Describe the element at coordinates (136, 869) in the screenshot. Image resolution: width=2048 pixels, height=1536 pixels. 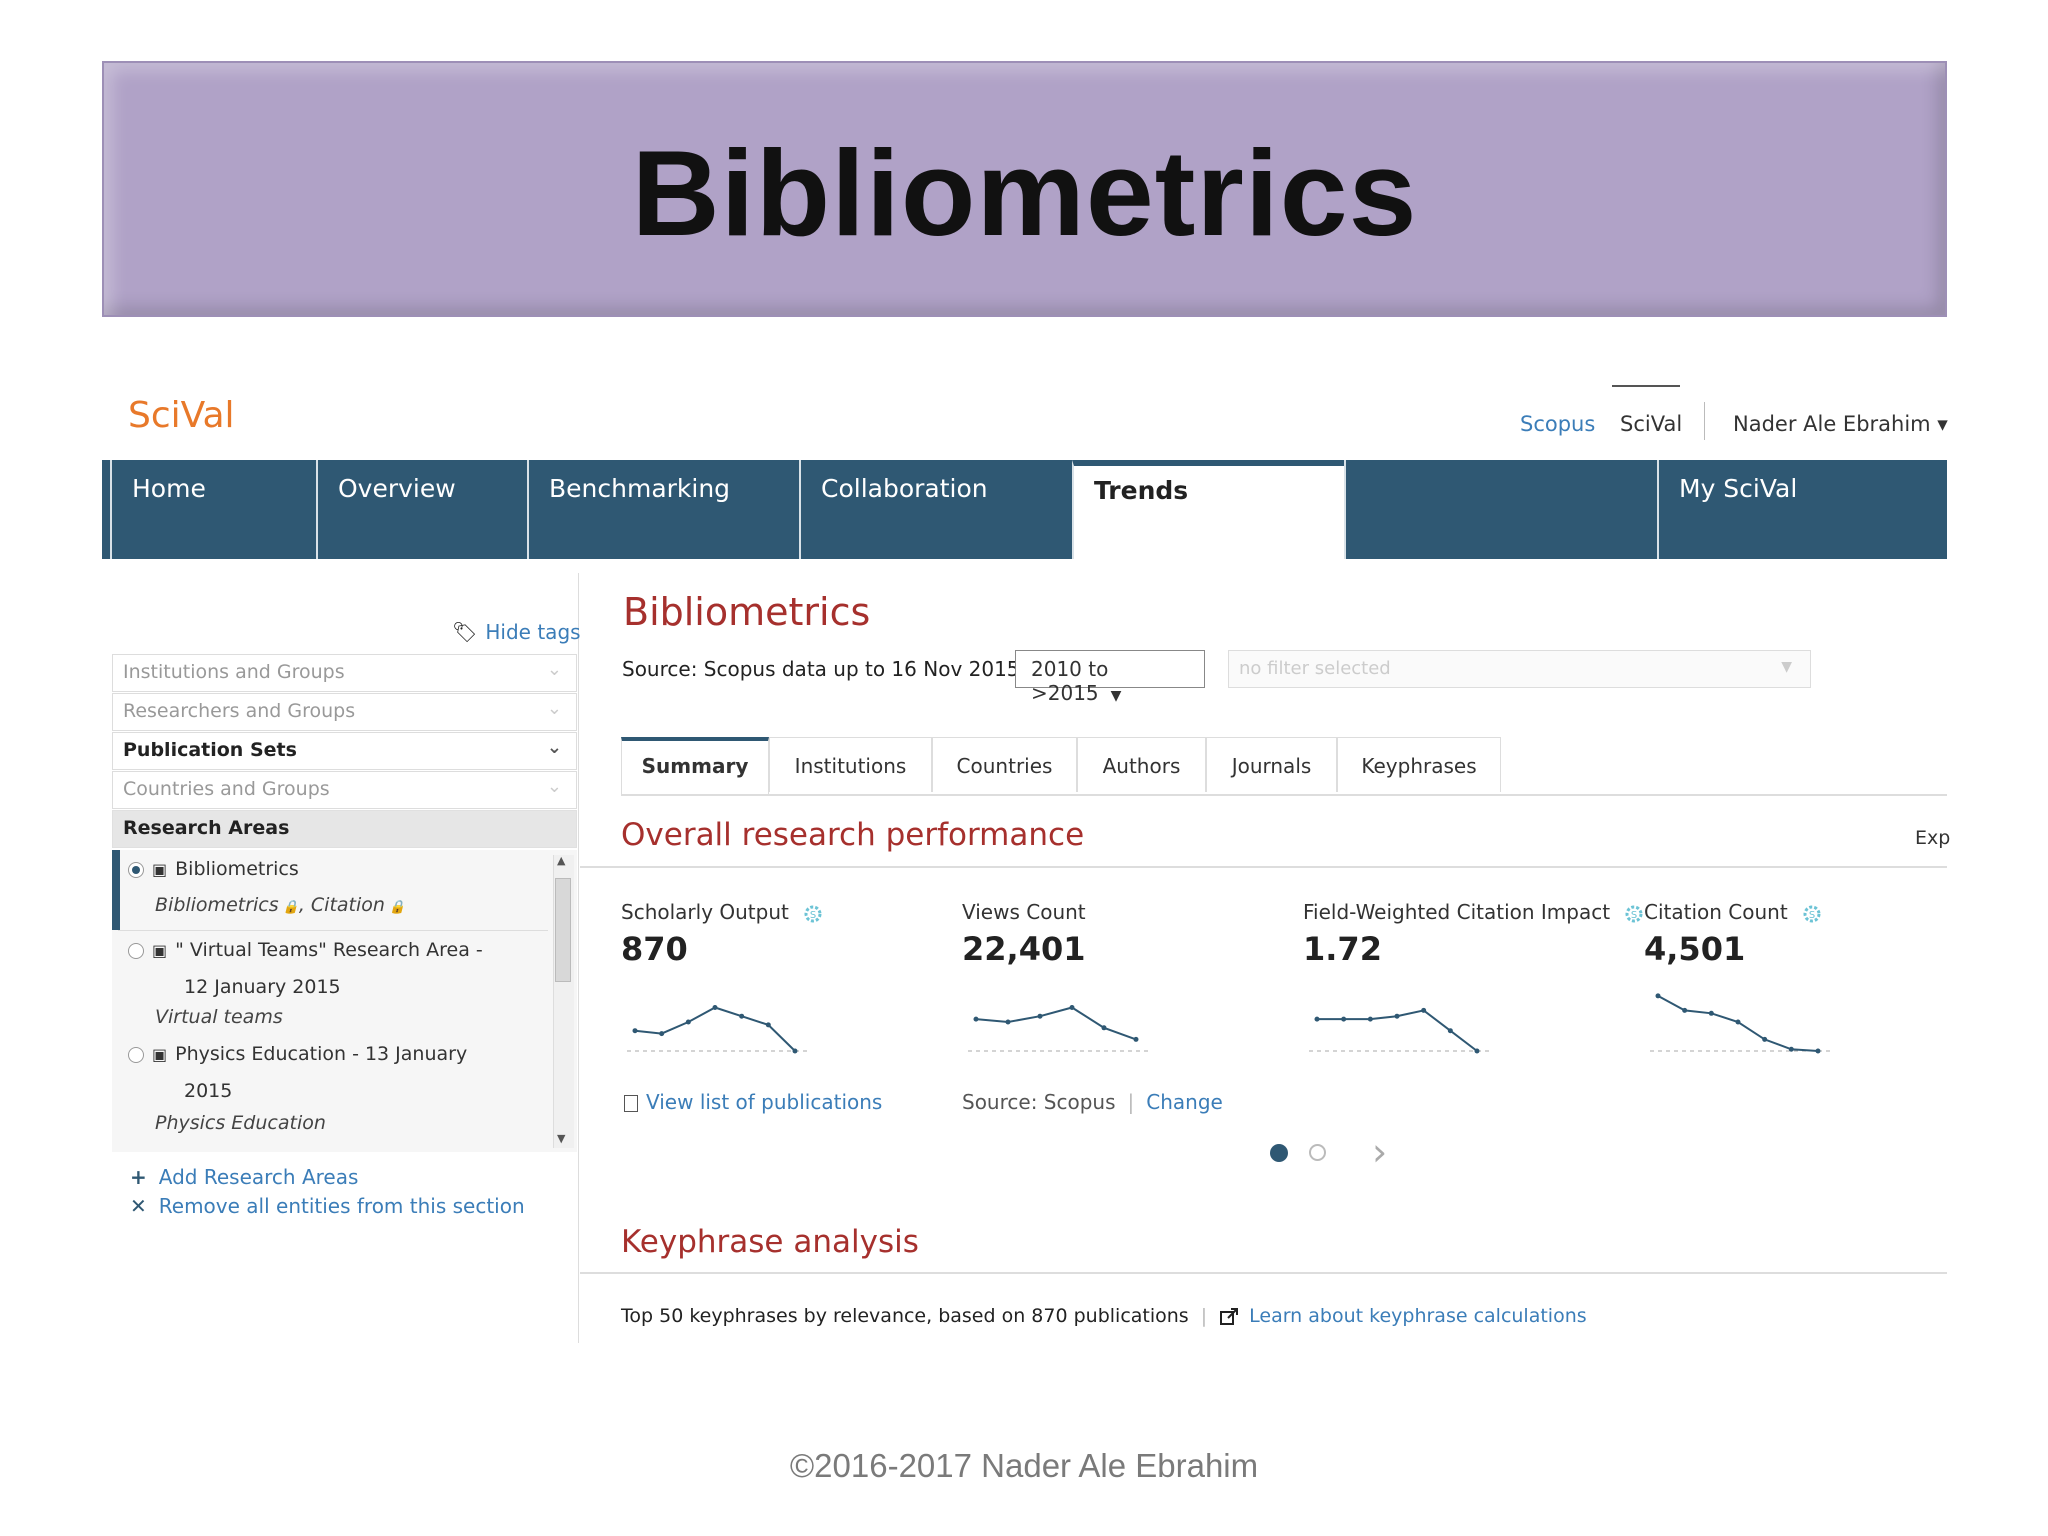
I see `radio-selected` at that location.